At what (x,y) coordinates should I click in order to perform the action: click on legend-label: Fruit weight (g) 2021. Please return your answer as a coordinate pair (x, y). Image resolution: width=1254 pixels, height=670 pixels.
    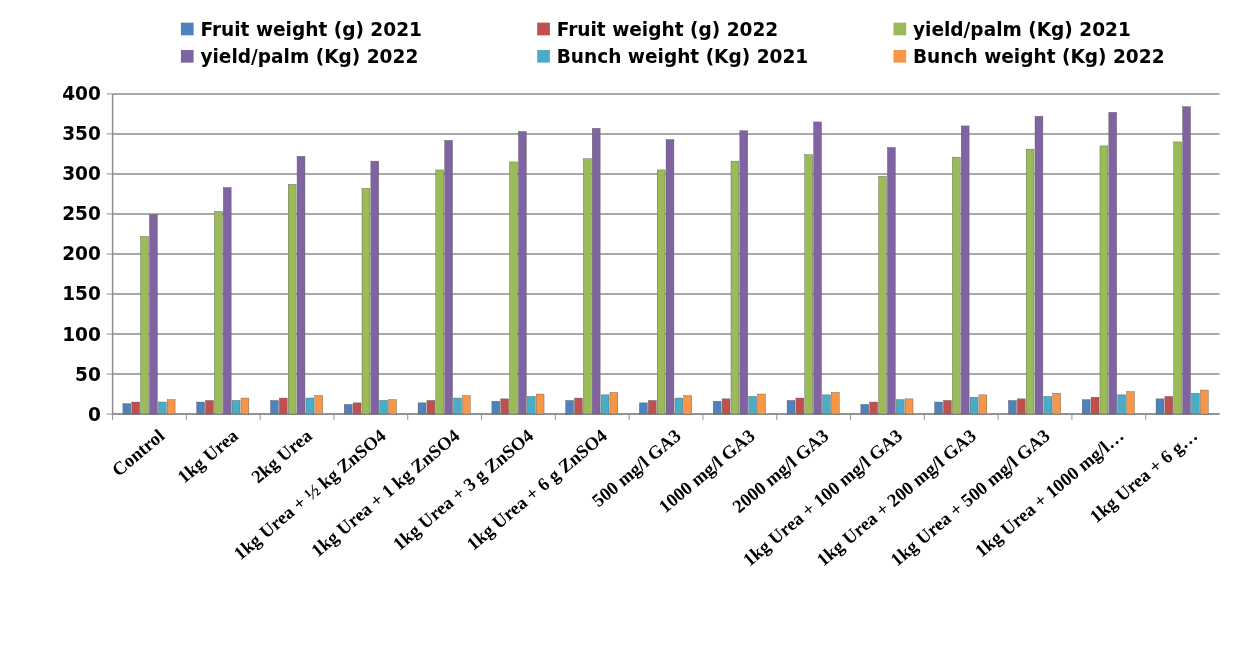
    Looking at the image, I should click on (311, 29).